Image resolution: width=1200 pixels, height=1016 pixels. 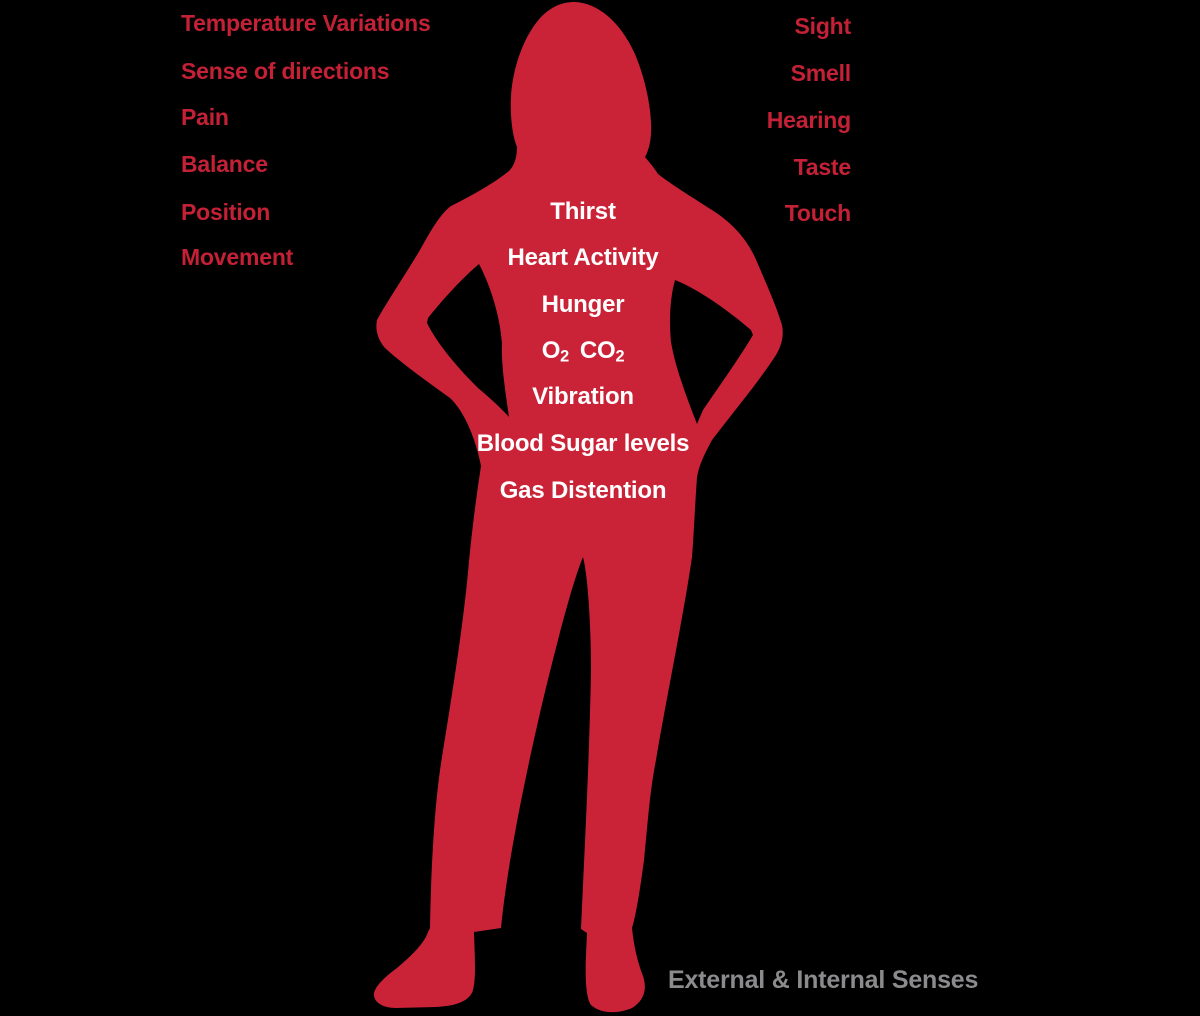 I want to click on o2-symbol: O, so click(x=551, y=350).